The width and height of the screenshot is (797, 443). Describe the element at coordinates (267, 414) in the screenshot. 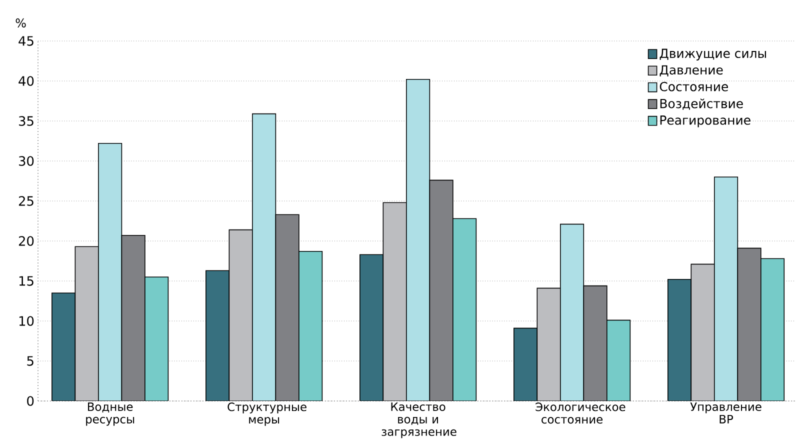

I see `x-tick-label: Структурные меры` at that location.